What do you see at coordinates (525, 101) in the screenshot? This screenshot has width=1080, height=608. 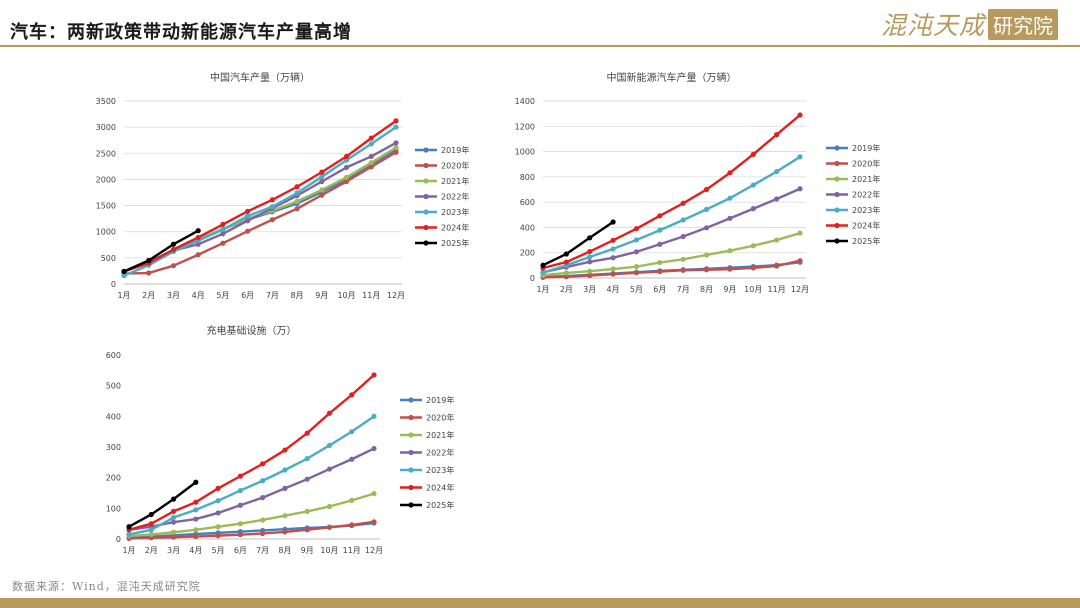 I see `y-tick-label: 1400` at bounding box center [525, 101].